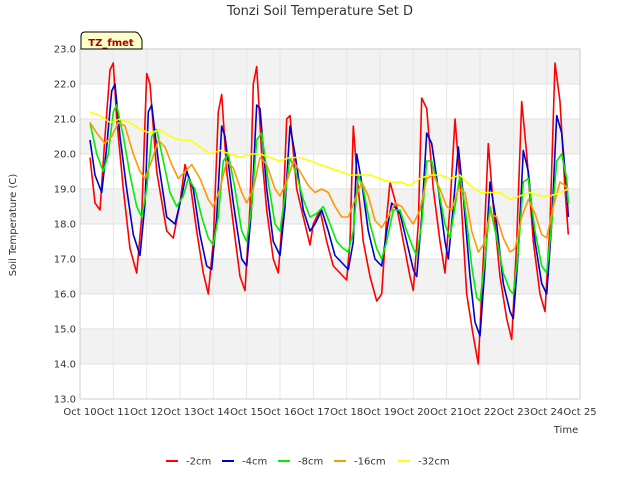 The image size is (640, 480). I want to click on x-tick-label: Oct 12, so click(146, 412).